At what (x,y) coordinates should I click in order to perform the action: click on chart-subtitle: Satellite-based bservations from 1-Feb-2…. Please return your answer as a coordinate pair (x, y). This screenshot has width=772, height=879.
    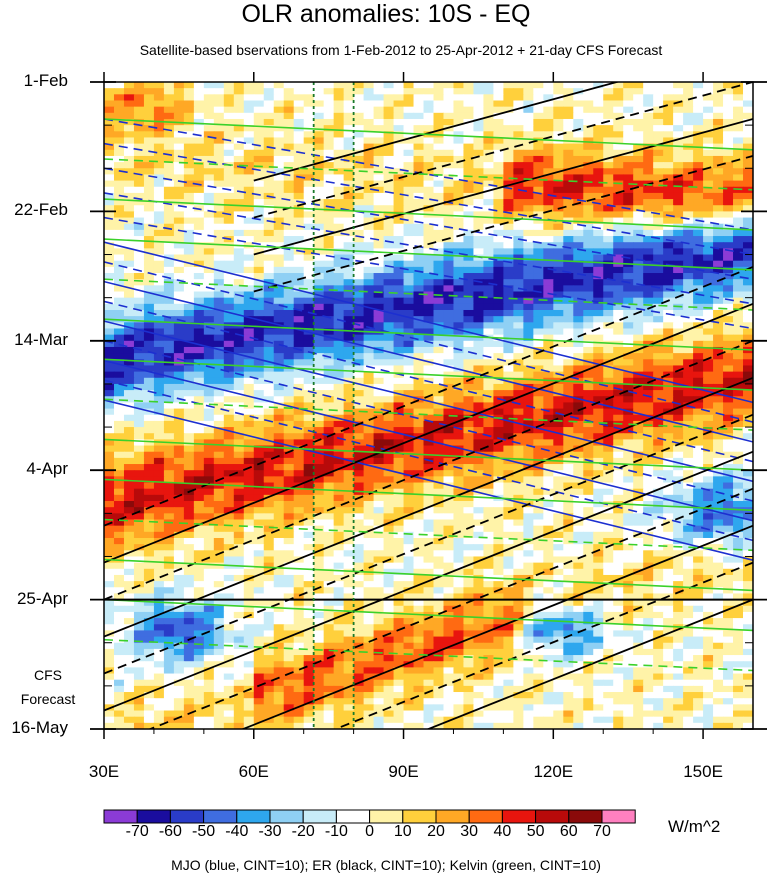
    Looking at the image, I should click on (401, 50).